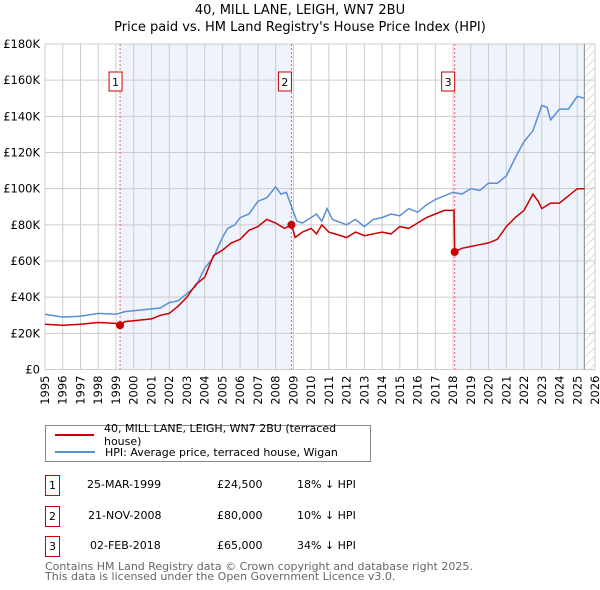 The height and width of the screenshot is (590, 600). What do you see at coordinates (471, 390) in the screenshot?
I see `x-tick-label: 2019` at bounding box center [471, 390].